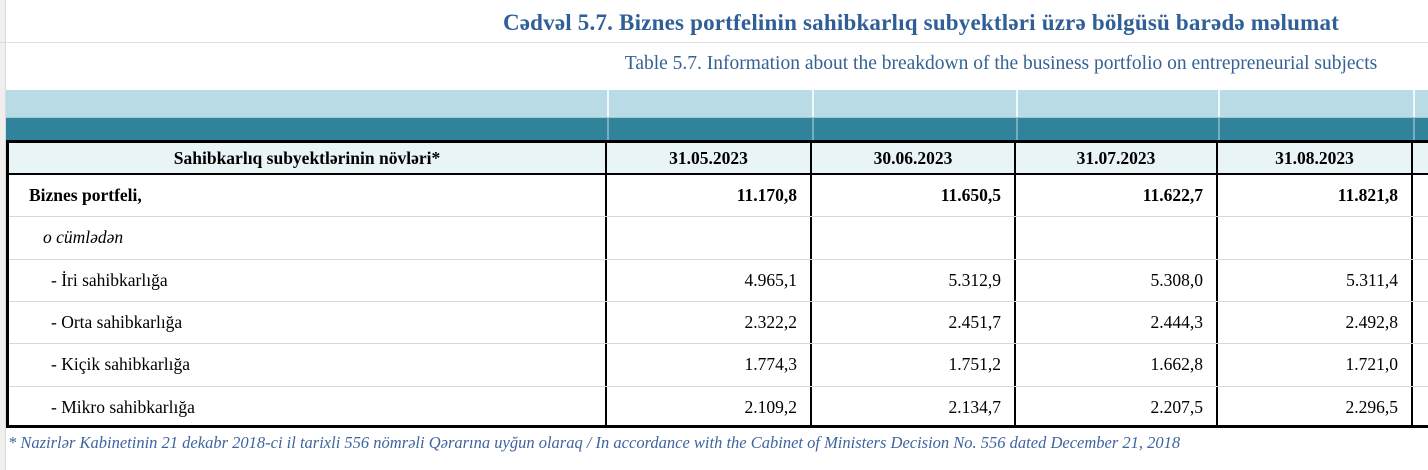 The image size is (1428, 470). What do you see at coordinates (3, 235) in the screenshot?
I see `page-left-gutter` at bounding box center [3, 235].